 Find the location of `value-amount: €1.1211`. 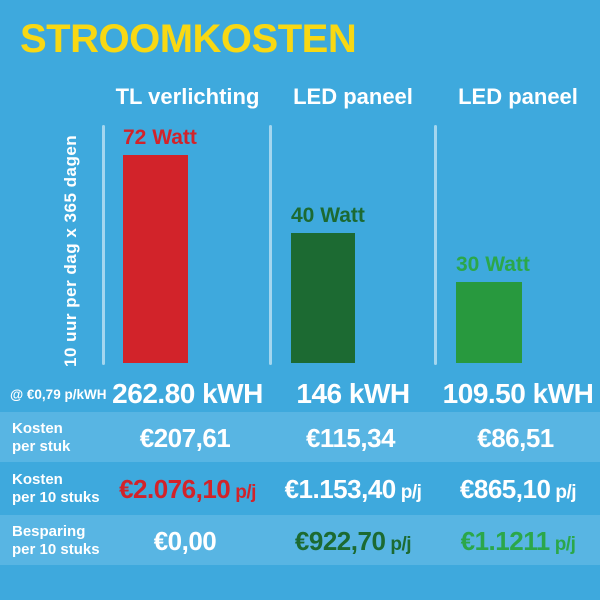

value-amount: €1.1211 is located at coordinates (505, 541).